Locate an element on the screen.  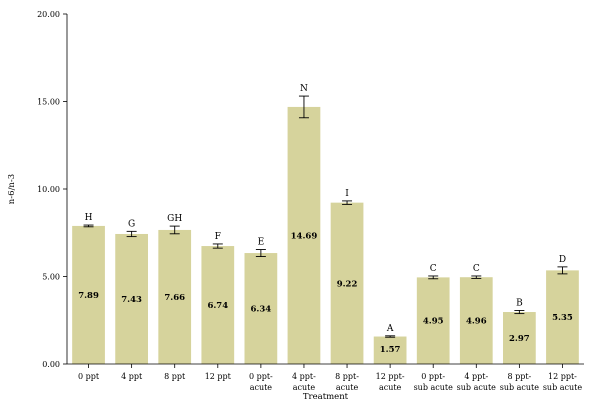
y-ticks: 0.00 5.00 10.00 15.00 20.00 is located at coordinates (52, 189).